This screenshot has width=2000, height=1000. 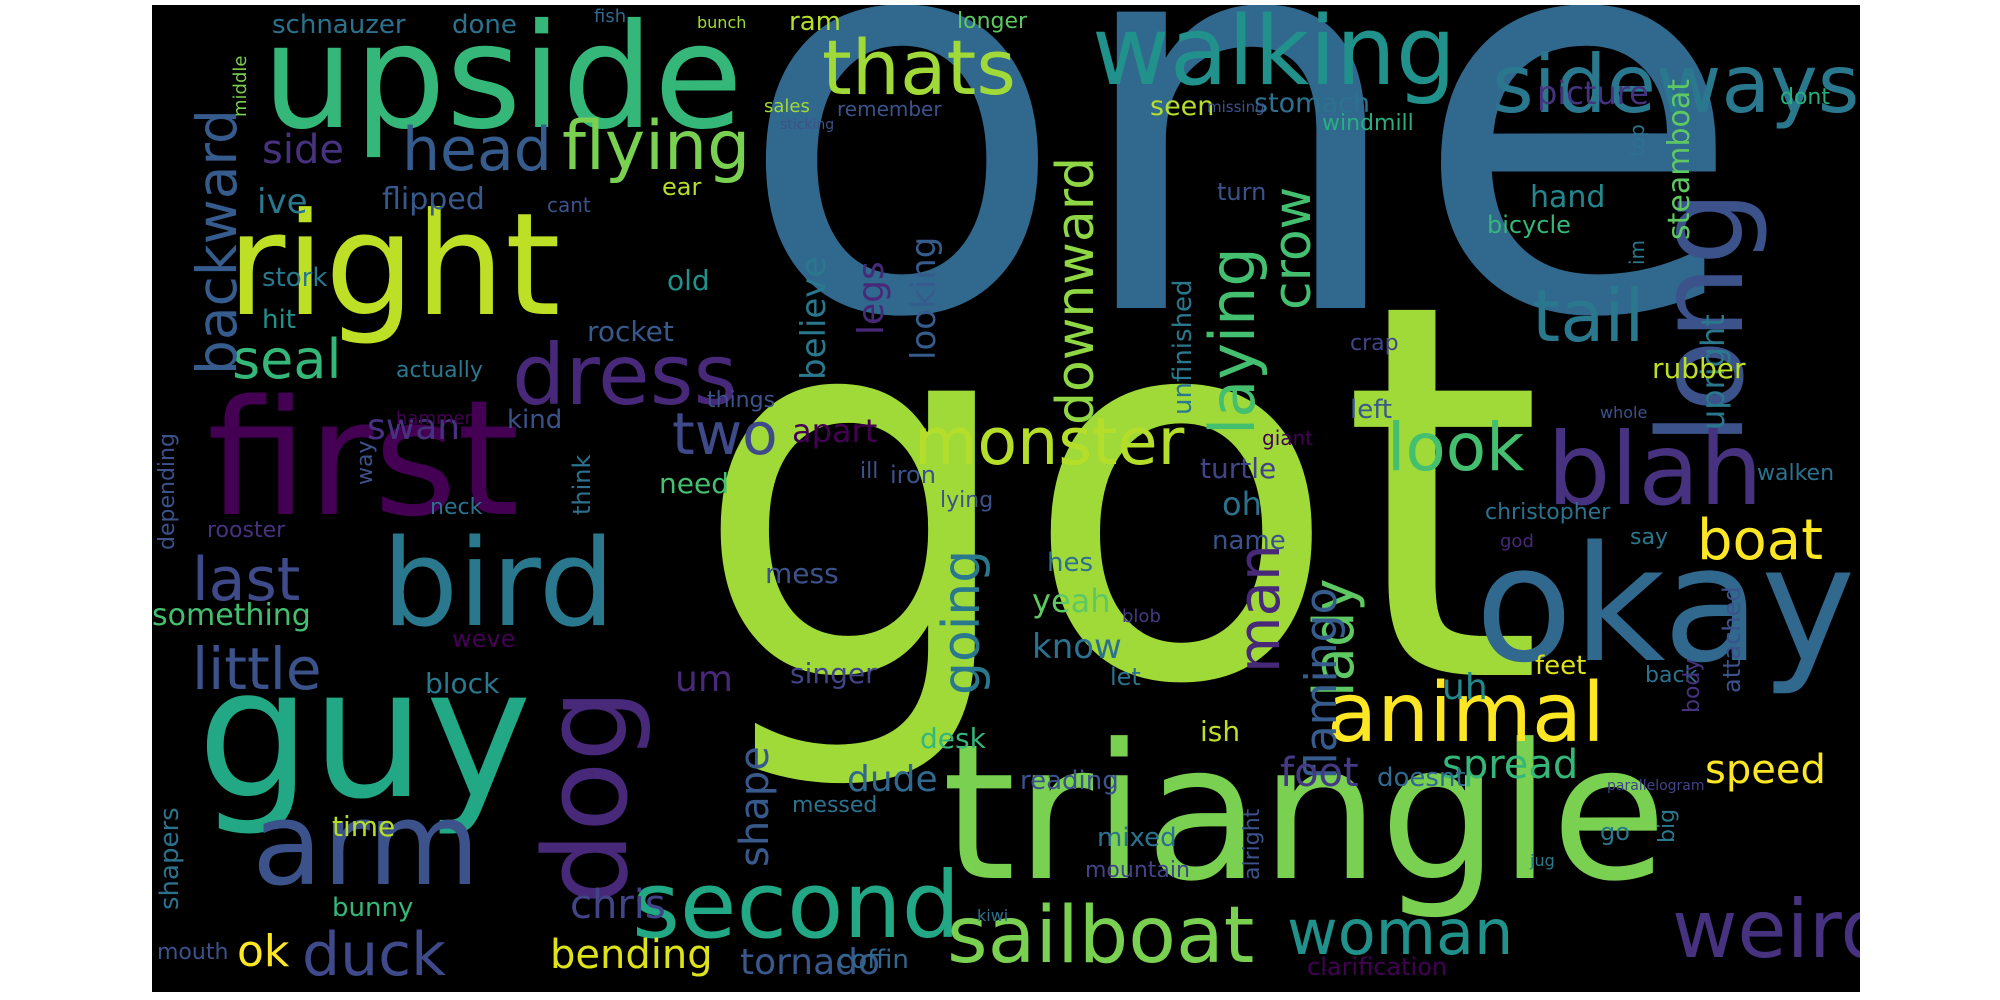 What do you see at coordinates (365, 463) in the screenshot?
I see `word-way: way` at bounding box center [365, 463].